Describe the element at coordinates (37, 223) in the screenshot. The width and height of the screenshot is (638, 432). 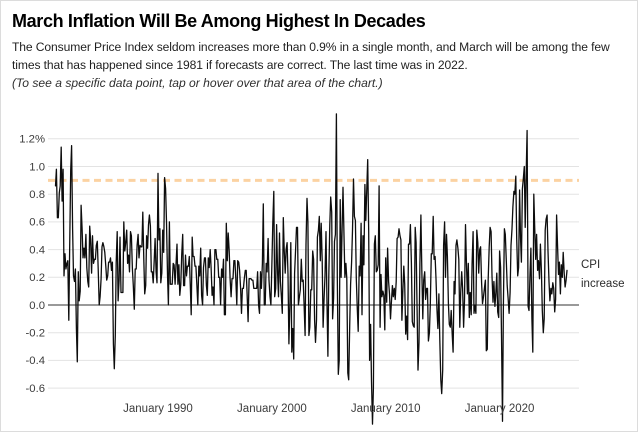
I see `y-axis-tick-label: 0.6` at that location.